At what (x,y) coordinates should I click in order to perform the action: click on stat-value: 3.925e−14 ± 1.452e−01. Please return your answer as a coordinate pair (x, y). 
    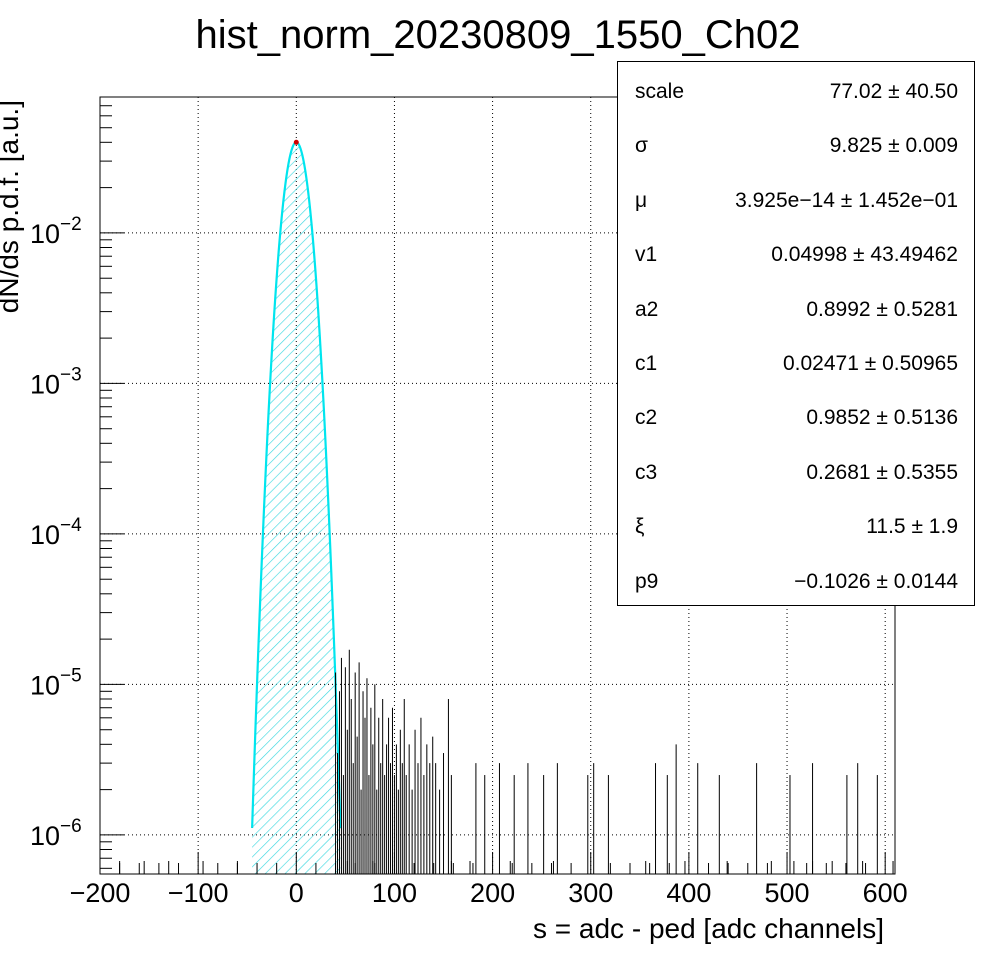
    Looking at the image, I should click on (846, 200).